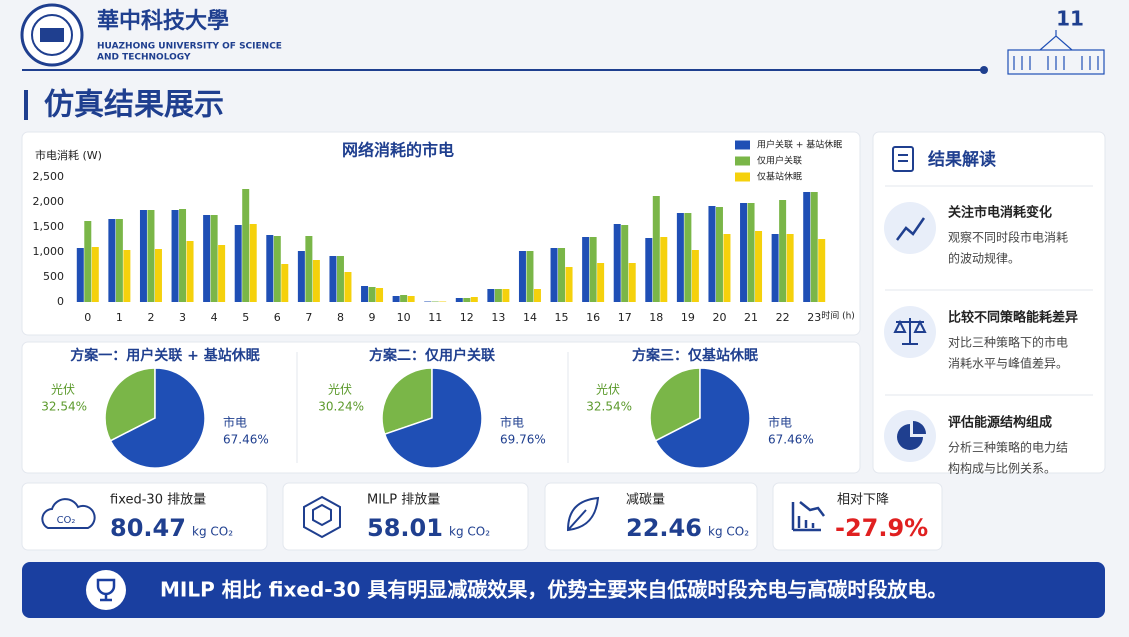 The height and width of the screenshot is (637, 1129). What do you see at coordinates (435, 317) in the screenshot?
I see `x-tick-label: 11` at bounding box center [435, 317].